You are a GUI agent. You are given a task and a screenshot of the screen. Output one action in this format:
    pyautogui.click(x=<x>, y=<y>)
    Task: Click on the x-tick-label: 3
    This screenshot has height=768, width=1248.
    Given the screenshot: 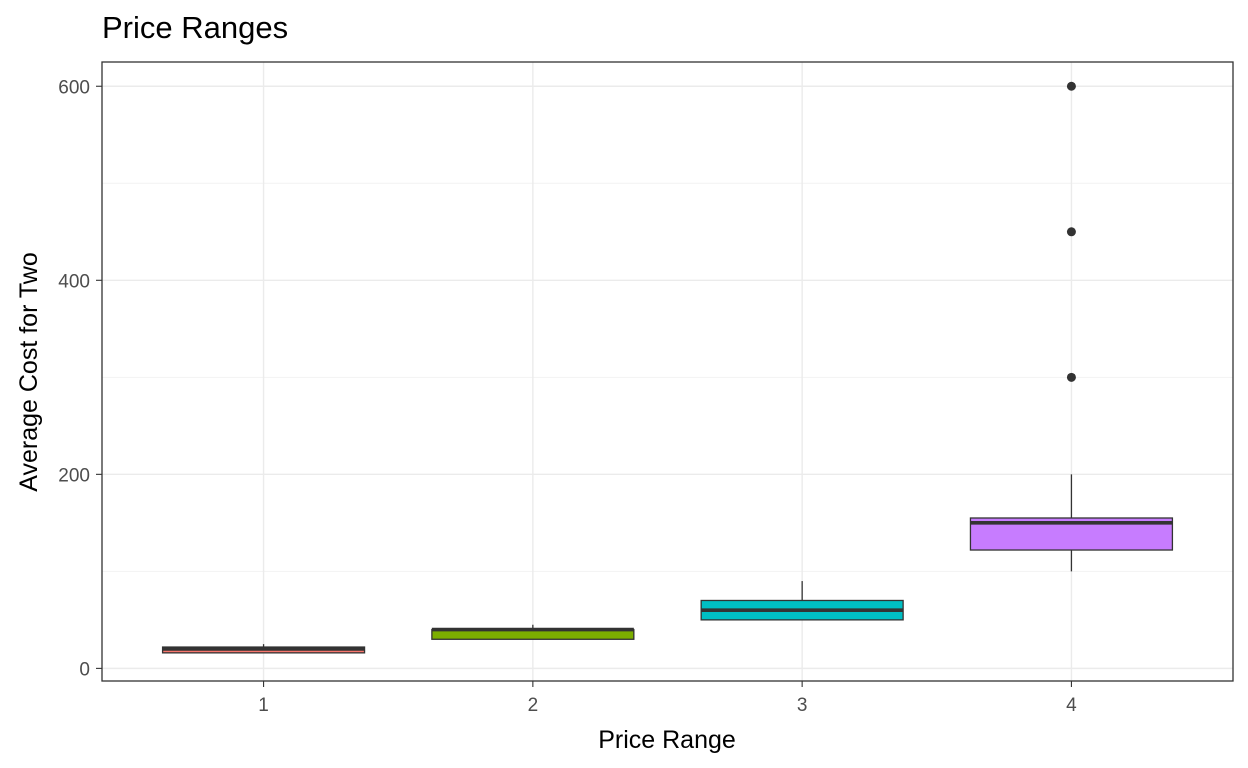 What is the action you would take?
    pyautogui.click(x=802, y=705)
    